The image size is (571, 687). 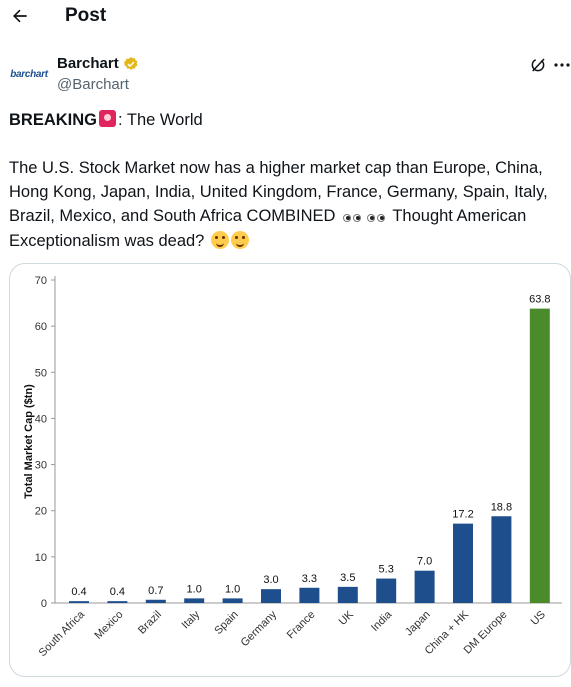 What do you see at coordinates (309, 579) in the screenshot?
I see `bar-value-label: 3.3` at bounding box center [309, 579].